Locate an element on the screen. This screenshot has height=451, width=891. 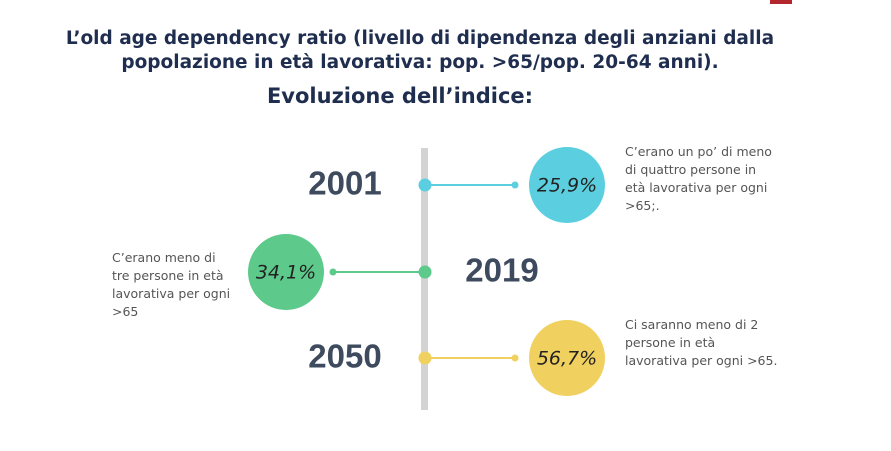
description-line: età lavorativa per ogni is located at coordinates (696, 187).